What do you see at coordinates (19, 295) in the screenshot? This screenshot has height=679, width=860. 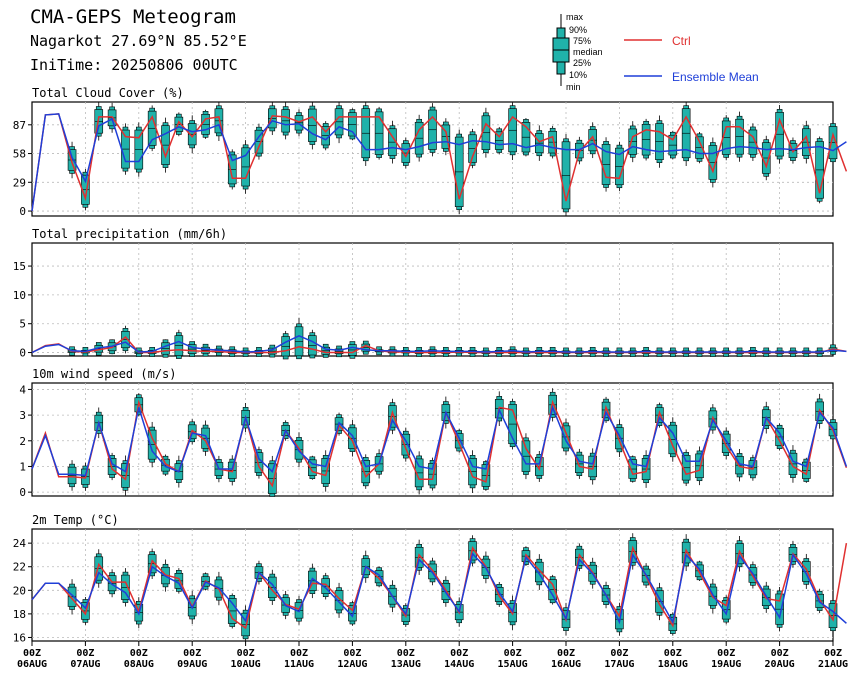 I see `y-tick-label: 10` at bounding box center [19, 295].